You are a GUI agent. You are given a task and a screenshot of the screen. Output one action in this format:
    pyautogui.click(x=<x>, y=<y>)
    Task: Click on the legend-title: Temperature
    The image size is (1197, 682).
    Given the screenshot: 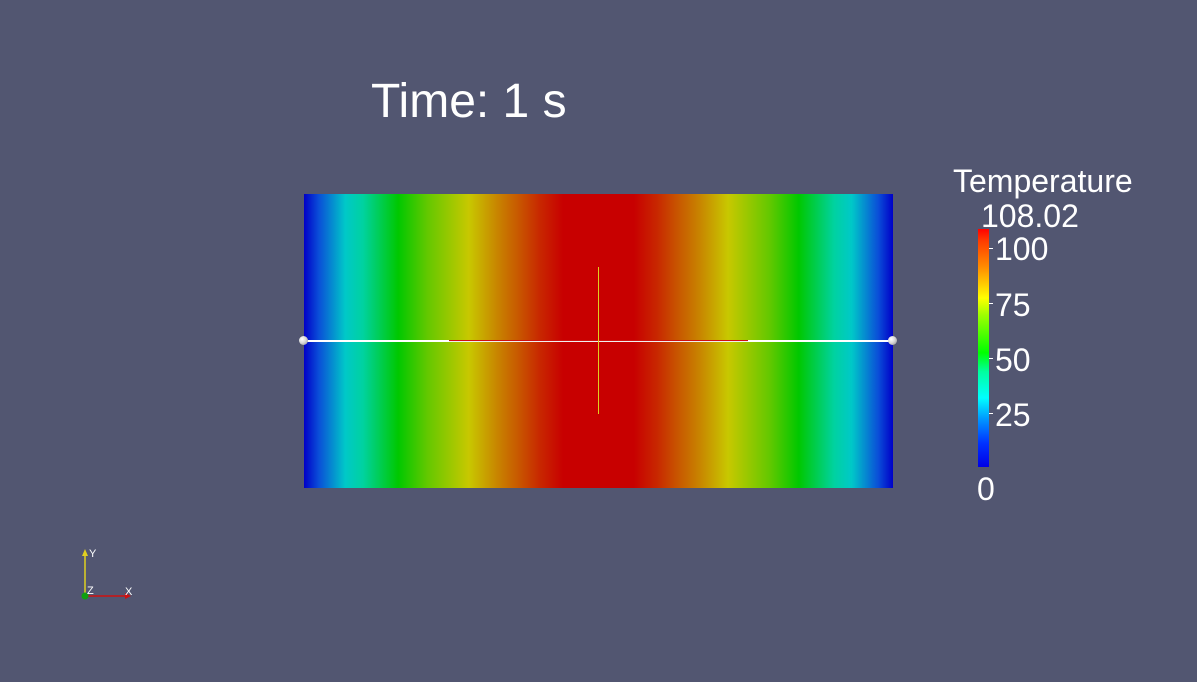 What is the action you would take?
    pyautogui.click(x=1043, y=181)
    